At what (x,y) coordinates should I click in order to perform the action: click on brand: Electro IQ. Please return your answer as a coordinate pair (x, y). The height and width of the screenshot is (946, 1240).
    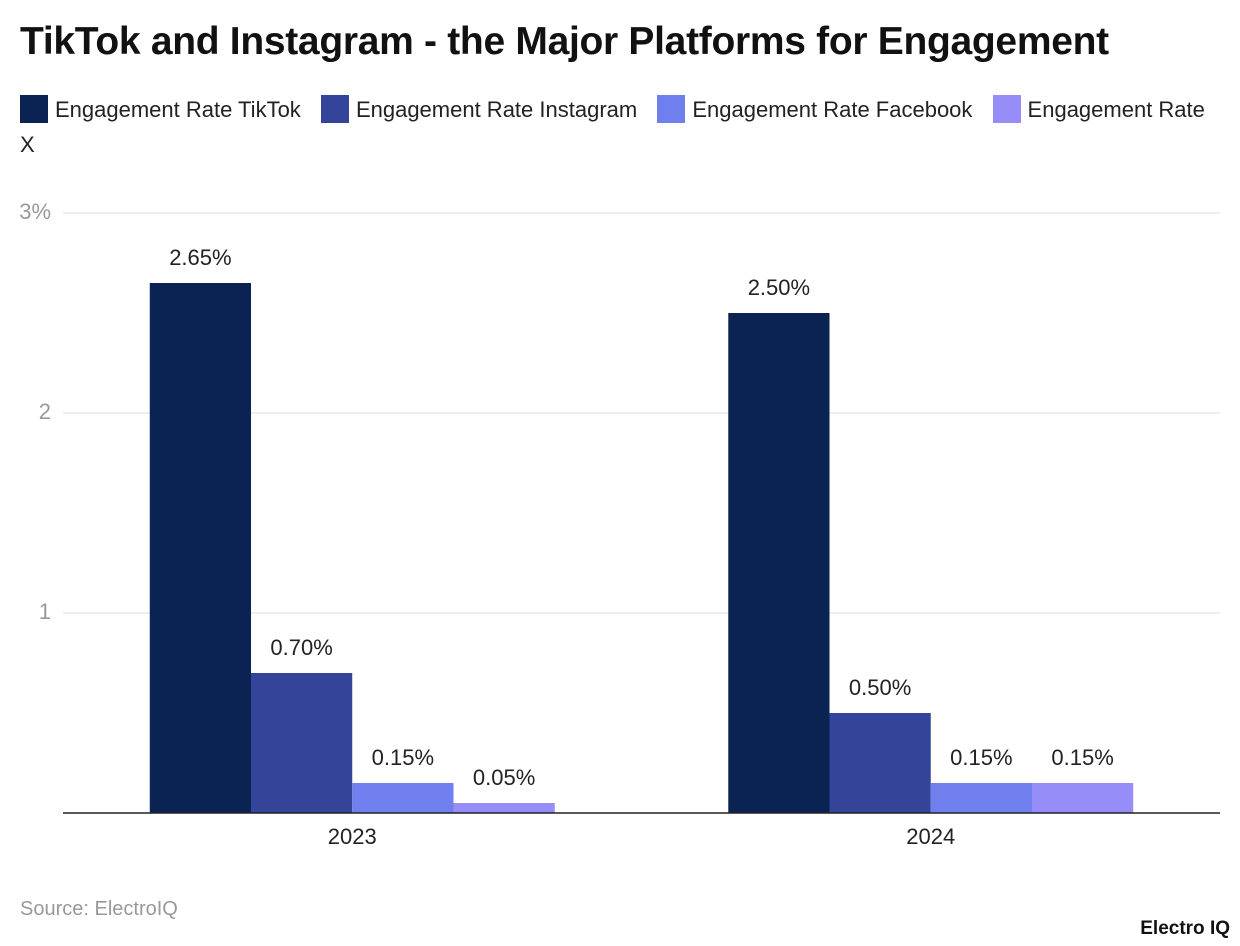
    Looking at the image, I should click on (1185, 928).